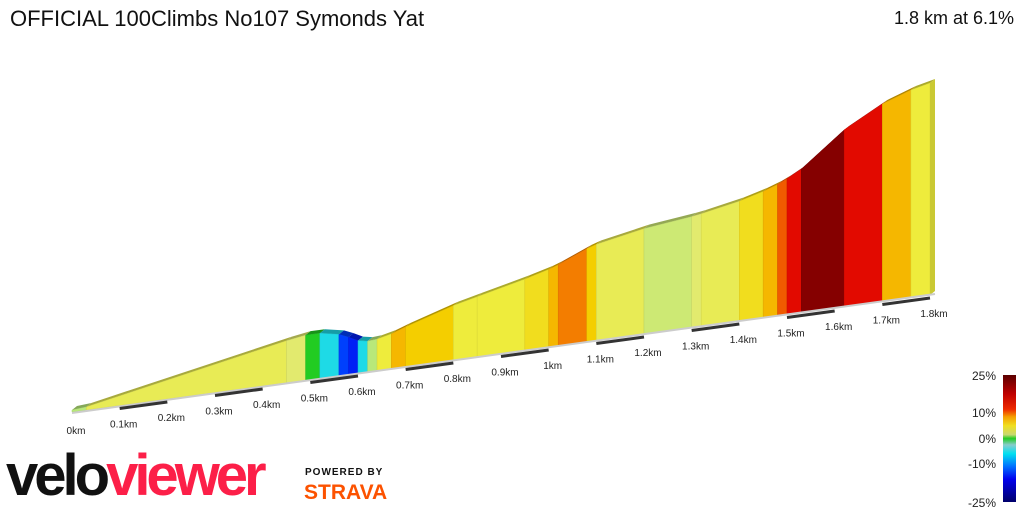  I want to click on strava-logo: STRAVA, so click(346, 492).